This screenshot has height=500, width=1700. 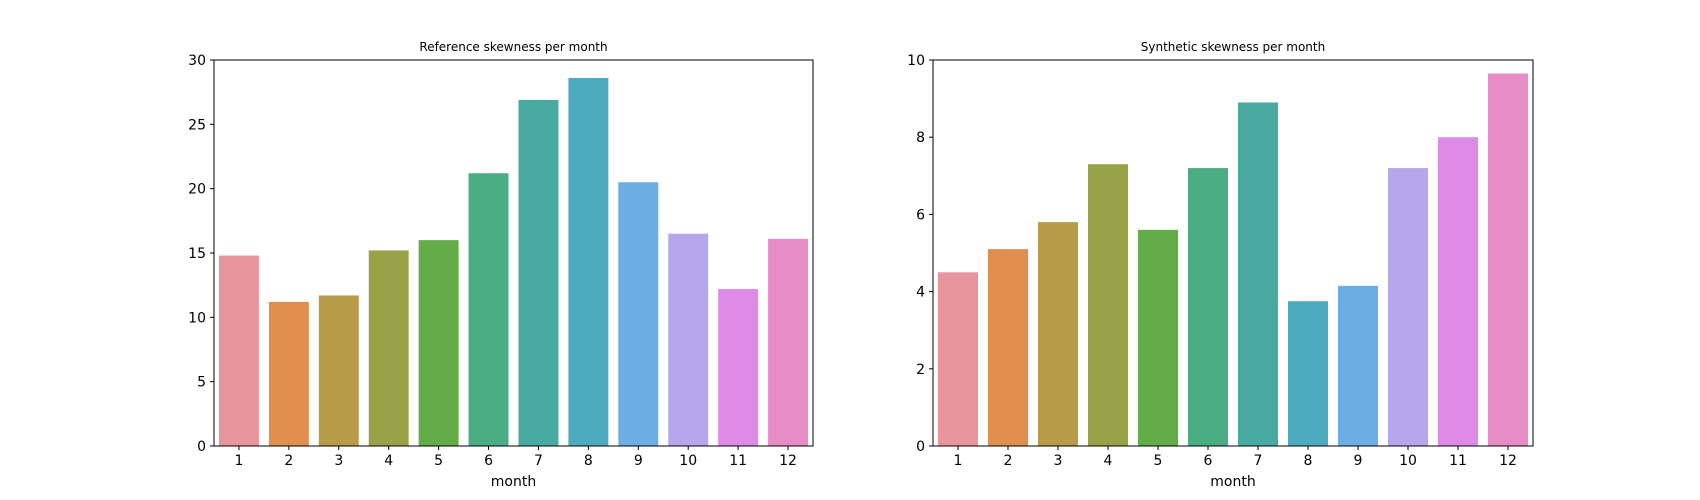 What do you see at coordinates (197, 254) in the screenshot?
I see `y-tick-label: 15` at bounding box center [197, 254].